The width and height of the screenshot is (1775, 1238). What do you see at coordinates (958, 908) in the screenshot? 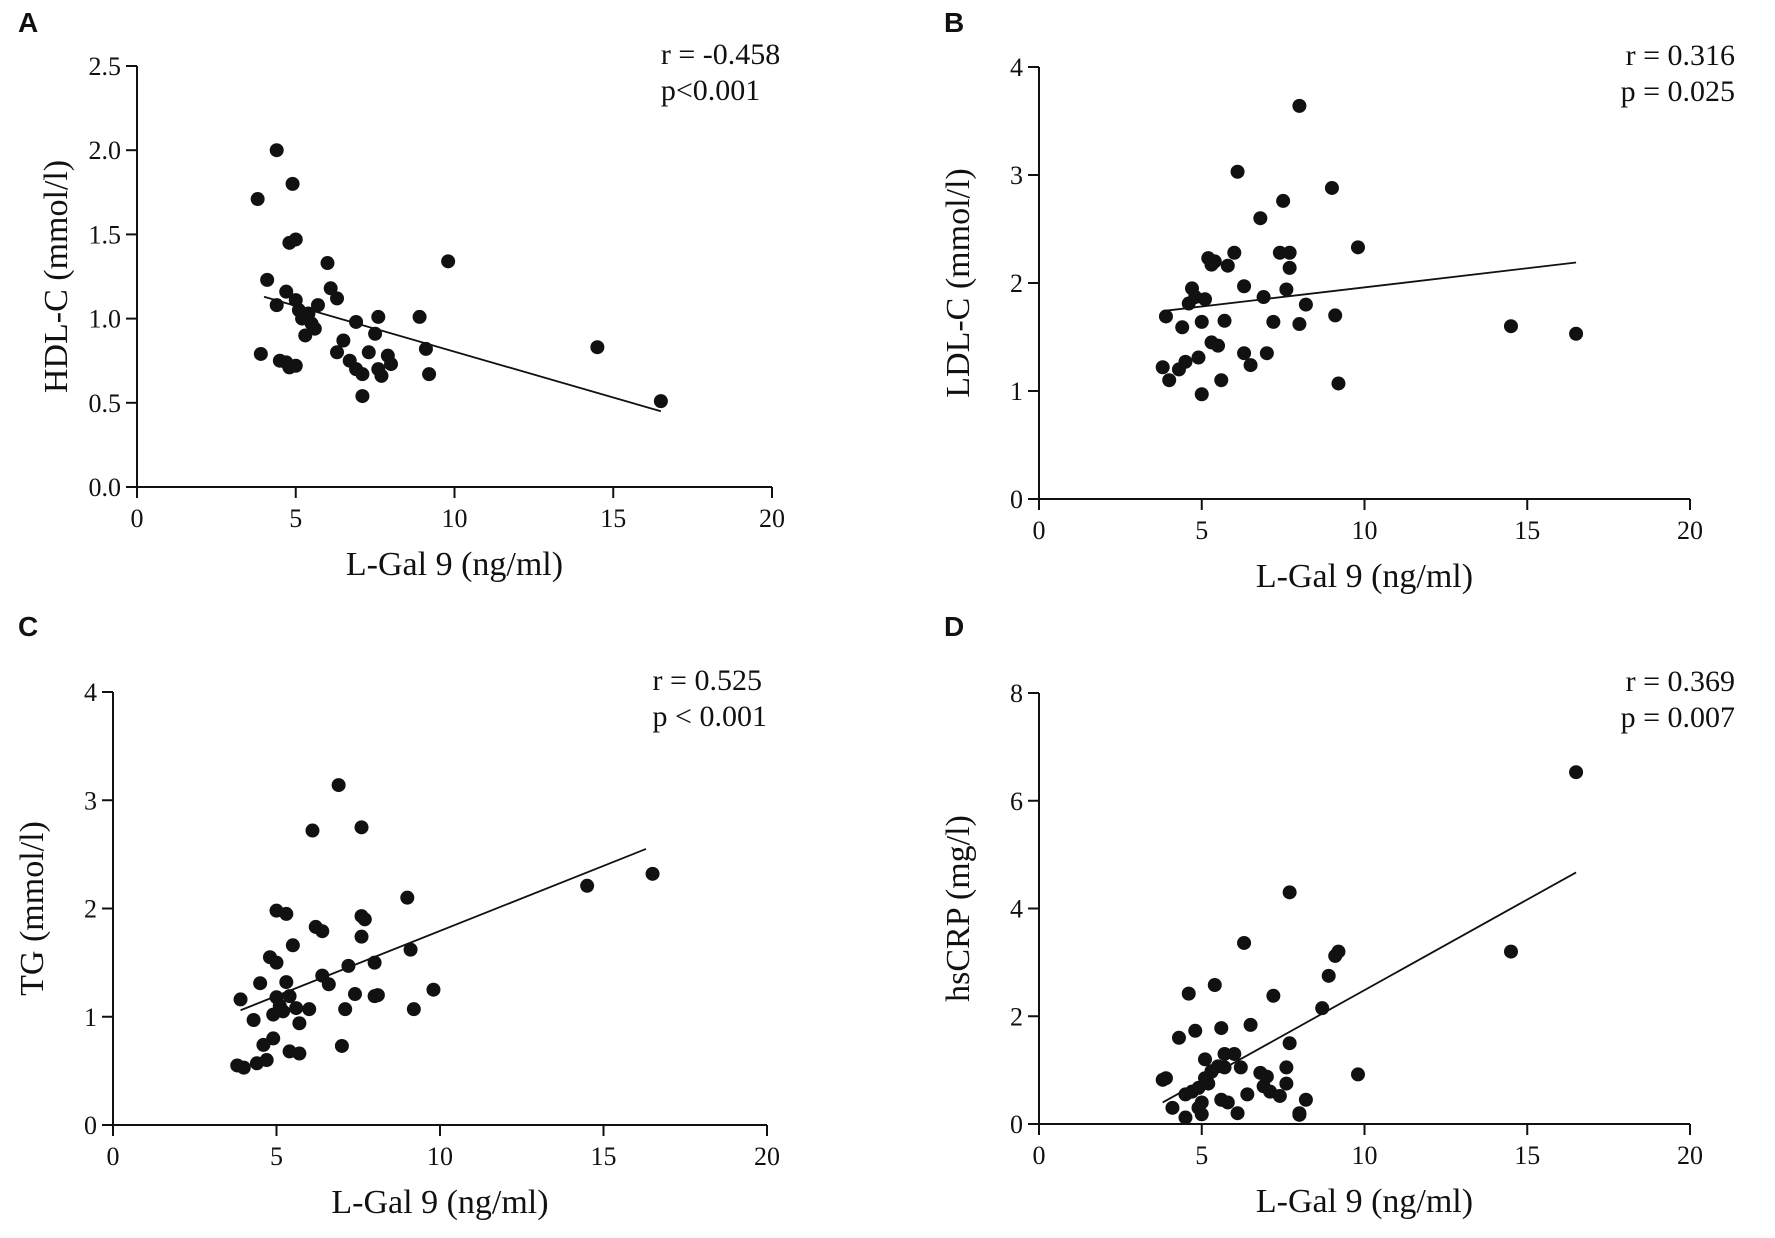
I see `y-axis-title: hsCRP (mg/l)` at bounding box center [958, 908].